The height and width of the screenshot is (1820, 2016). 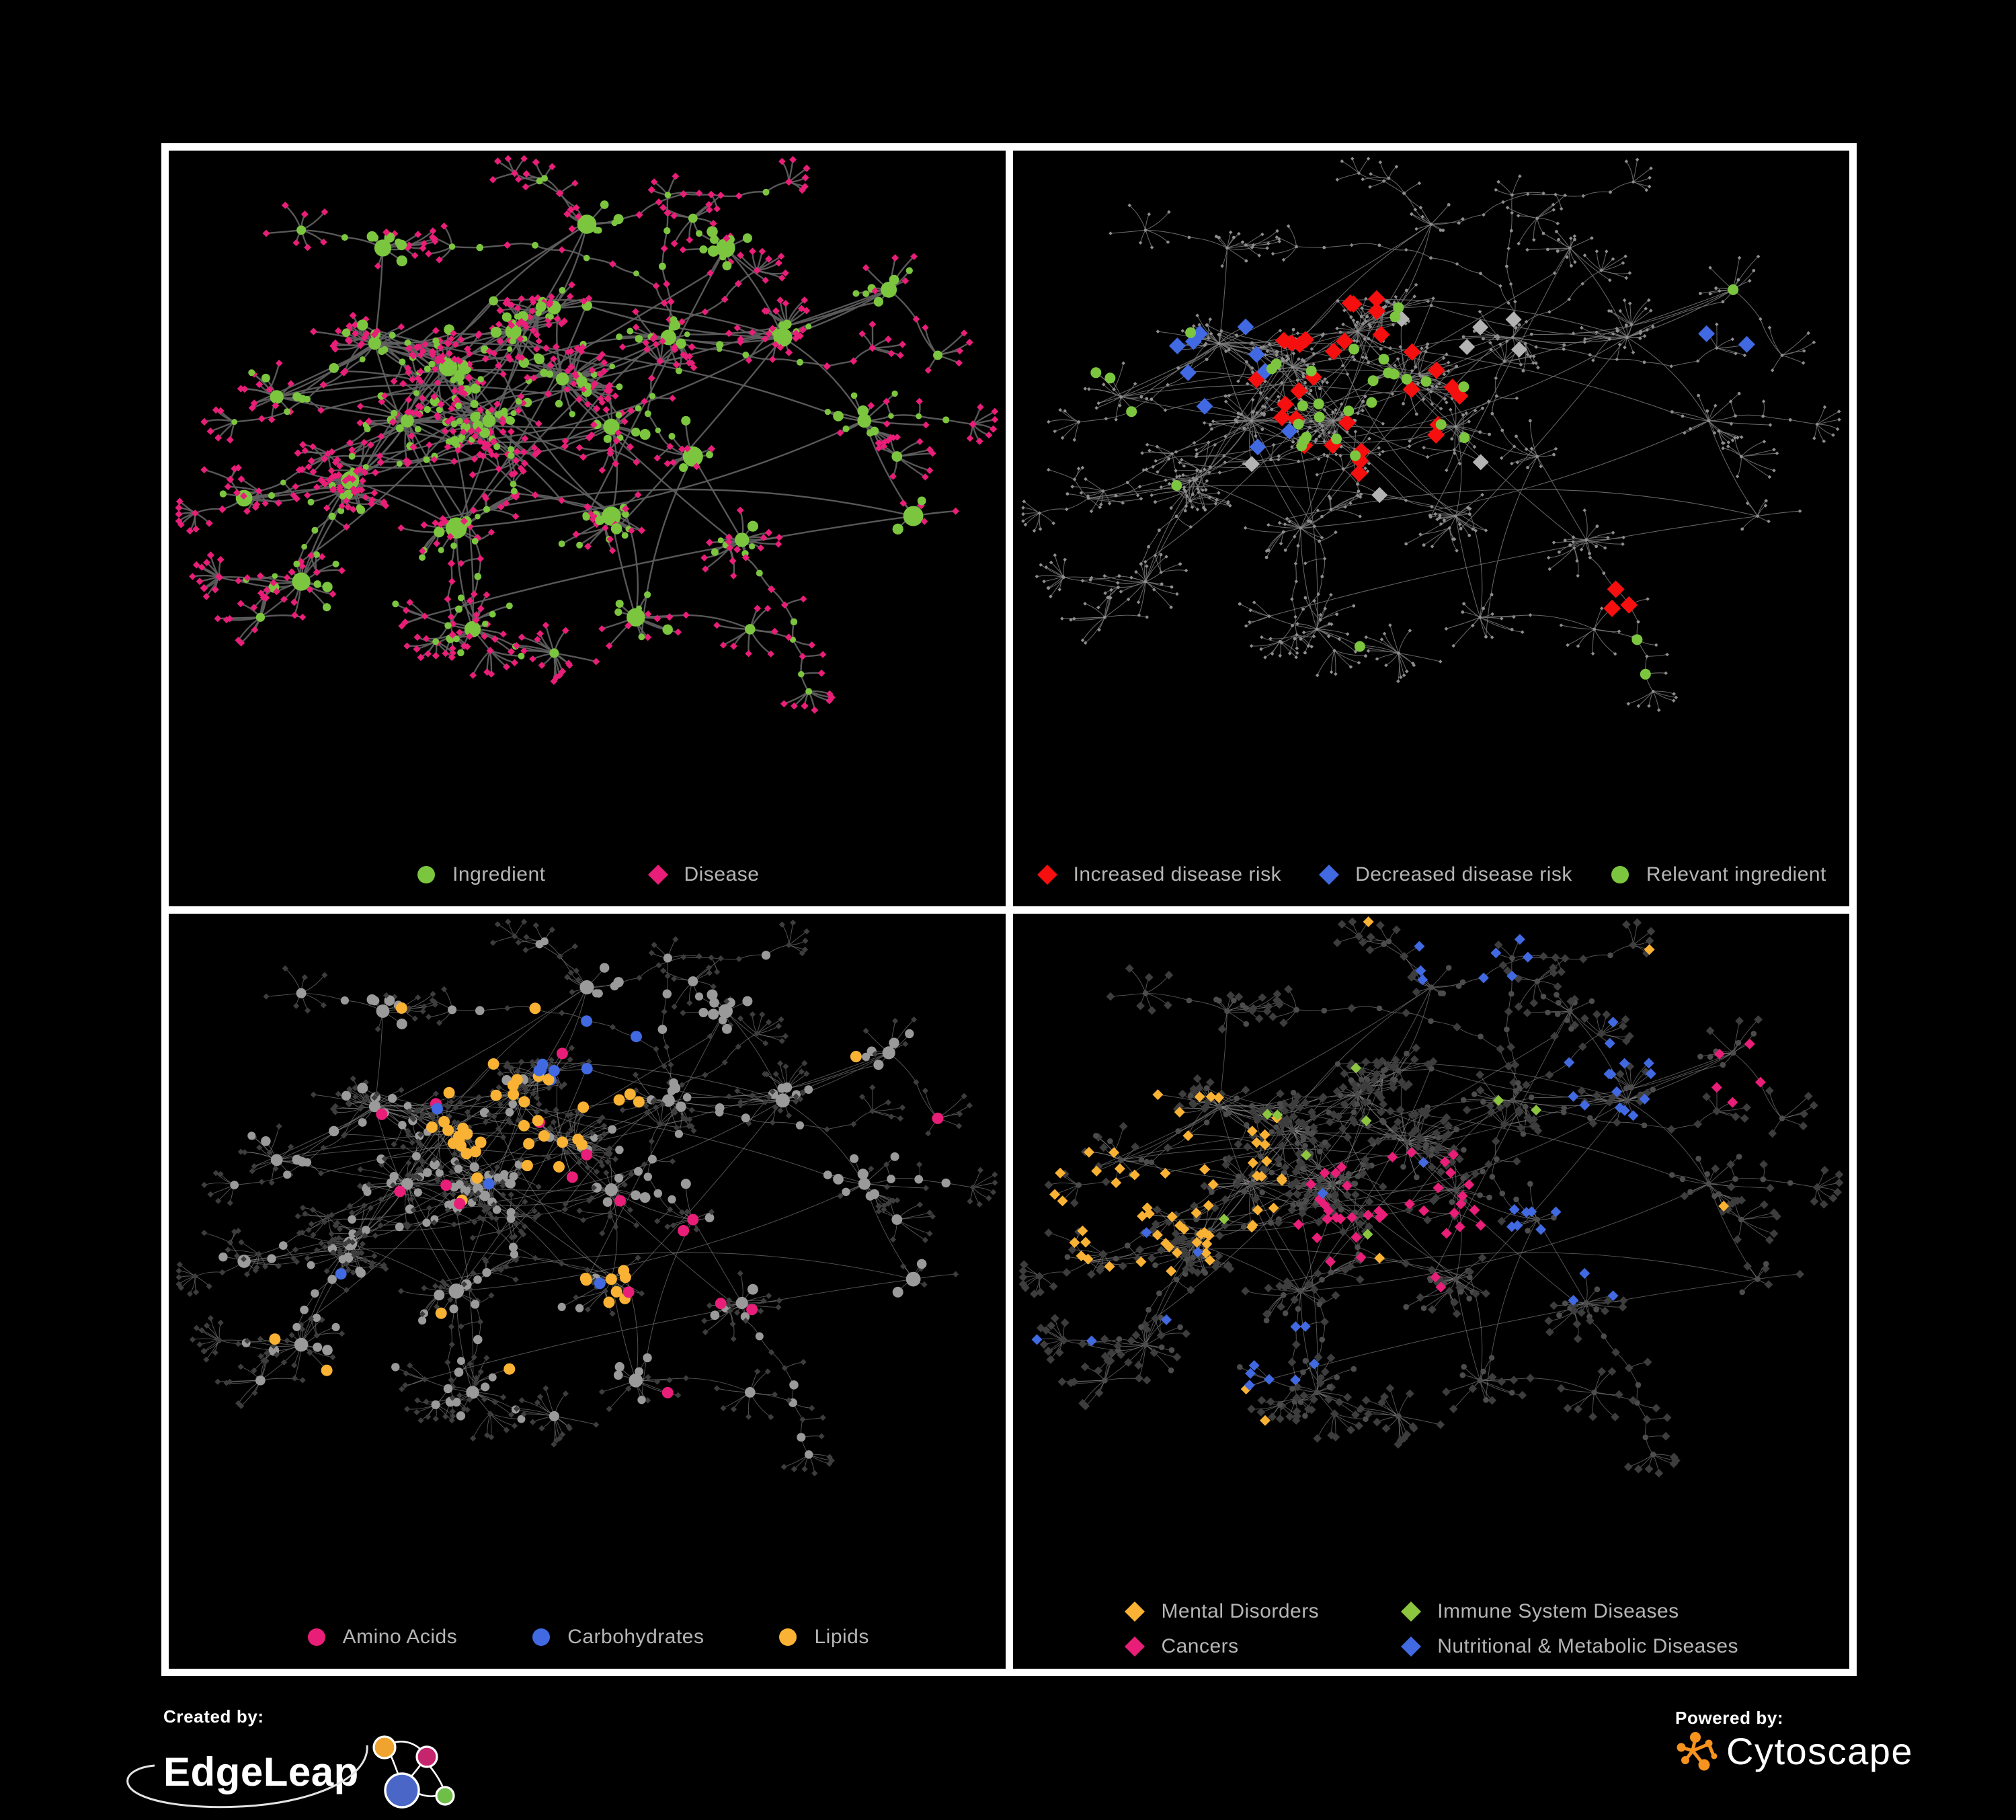 I want to click on edgeleap-wordmark: EdgeLeap, so click(x=261, y=1771).